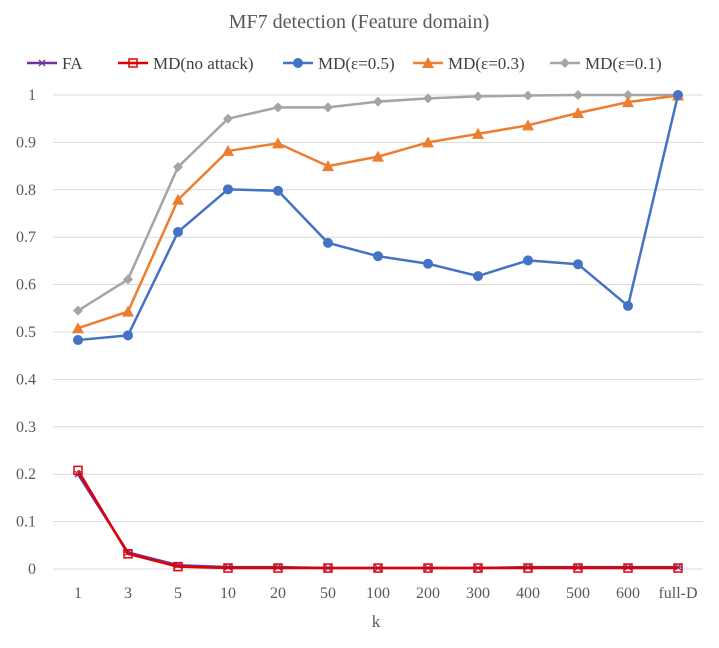  Describe the element at coordinates (328, 593) in the screenshot. I see `x-tick-label: 50` at that location.